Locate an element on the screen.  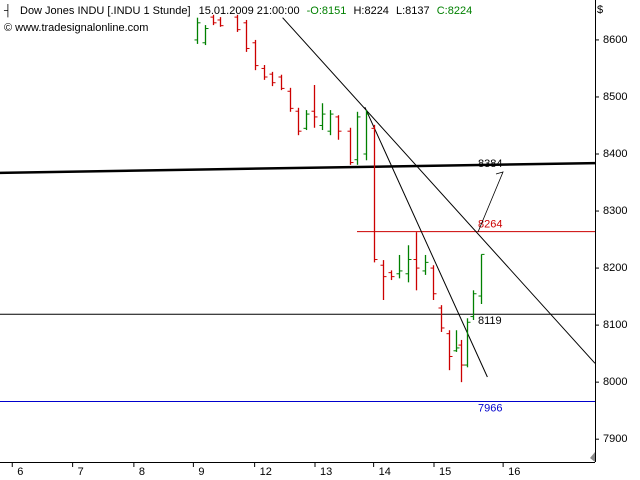
x-tick-label: 9 is located at coordinates (201, 472).